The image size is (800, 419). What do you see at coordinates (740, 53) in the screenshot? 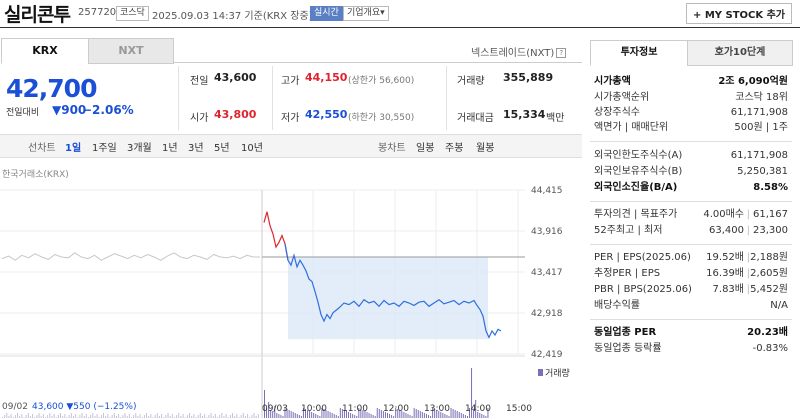
I see `tab-orderbook: 호가10단계` at bounding box center [740, 53].